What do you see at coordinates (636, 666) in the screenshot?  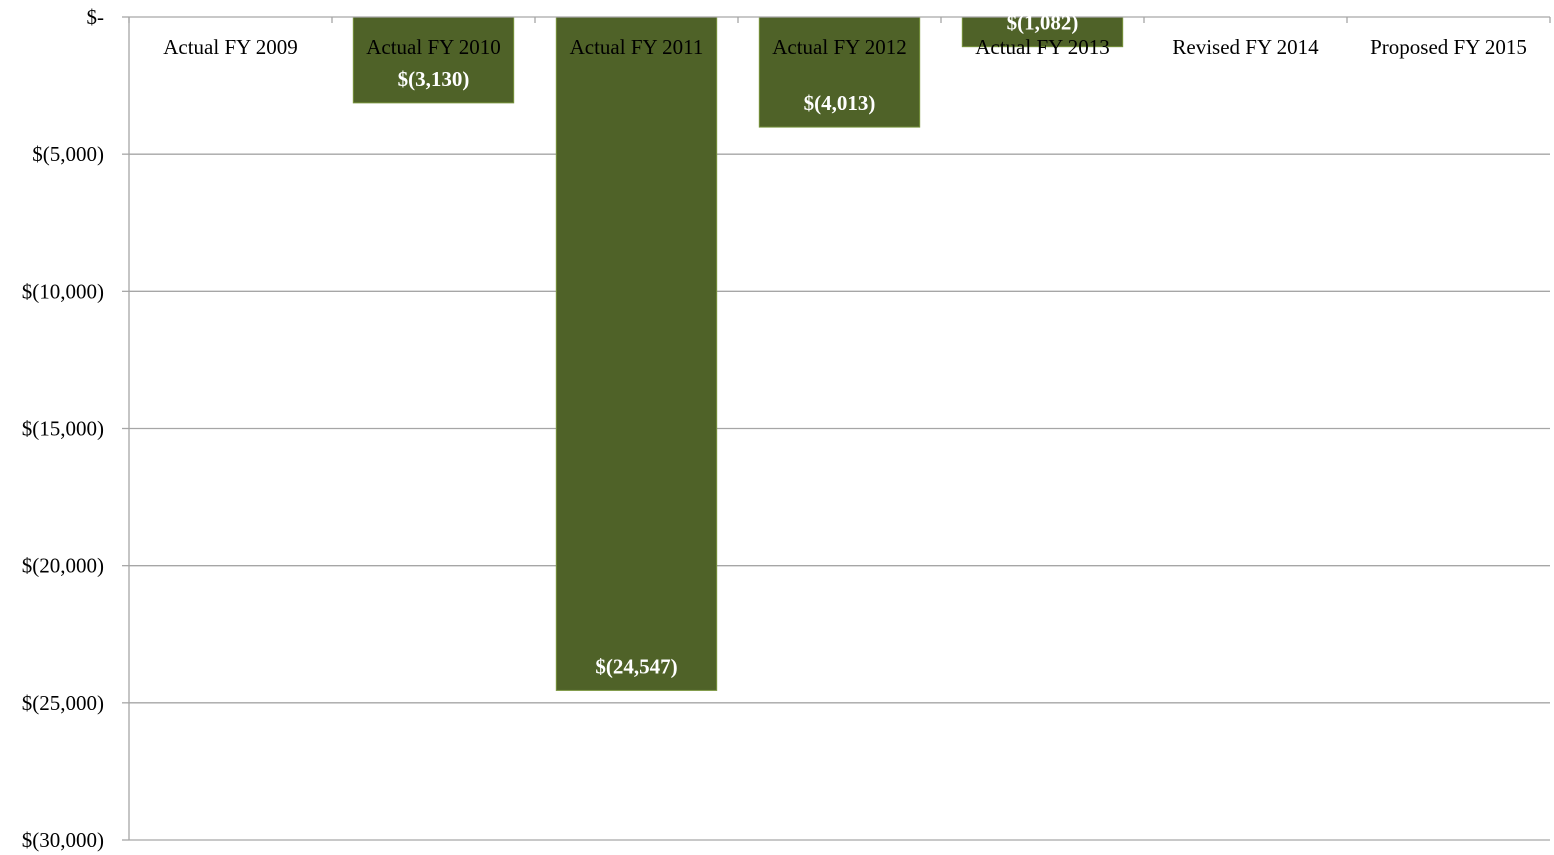 I see `data-label: $(24,547)` at bounding box center [636, 666].